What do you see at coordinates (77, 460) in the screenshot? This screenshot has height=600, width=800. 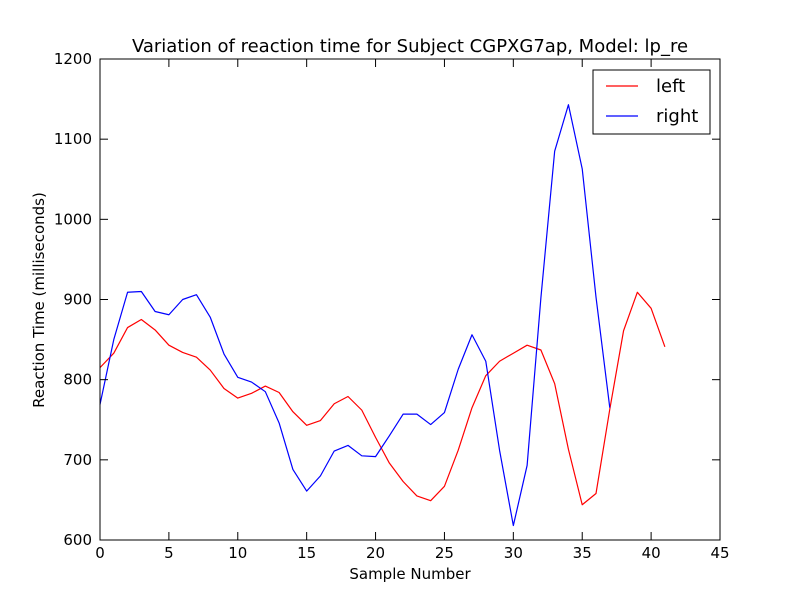 I see `y-tick-label: 700` at bounding box center [77, 460].